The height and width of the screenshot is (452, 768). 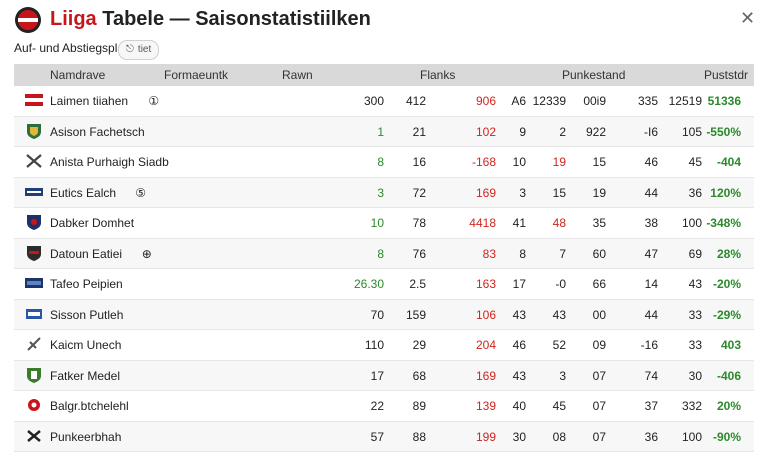 What do you see at coordinates (546, 162) in the screenshot?
I see `cell-c5: 19` at bounding box center [546, 162].